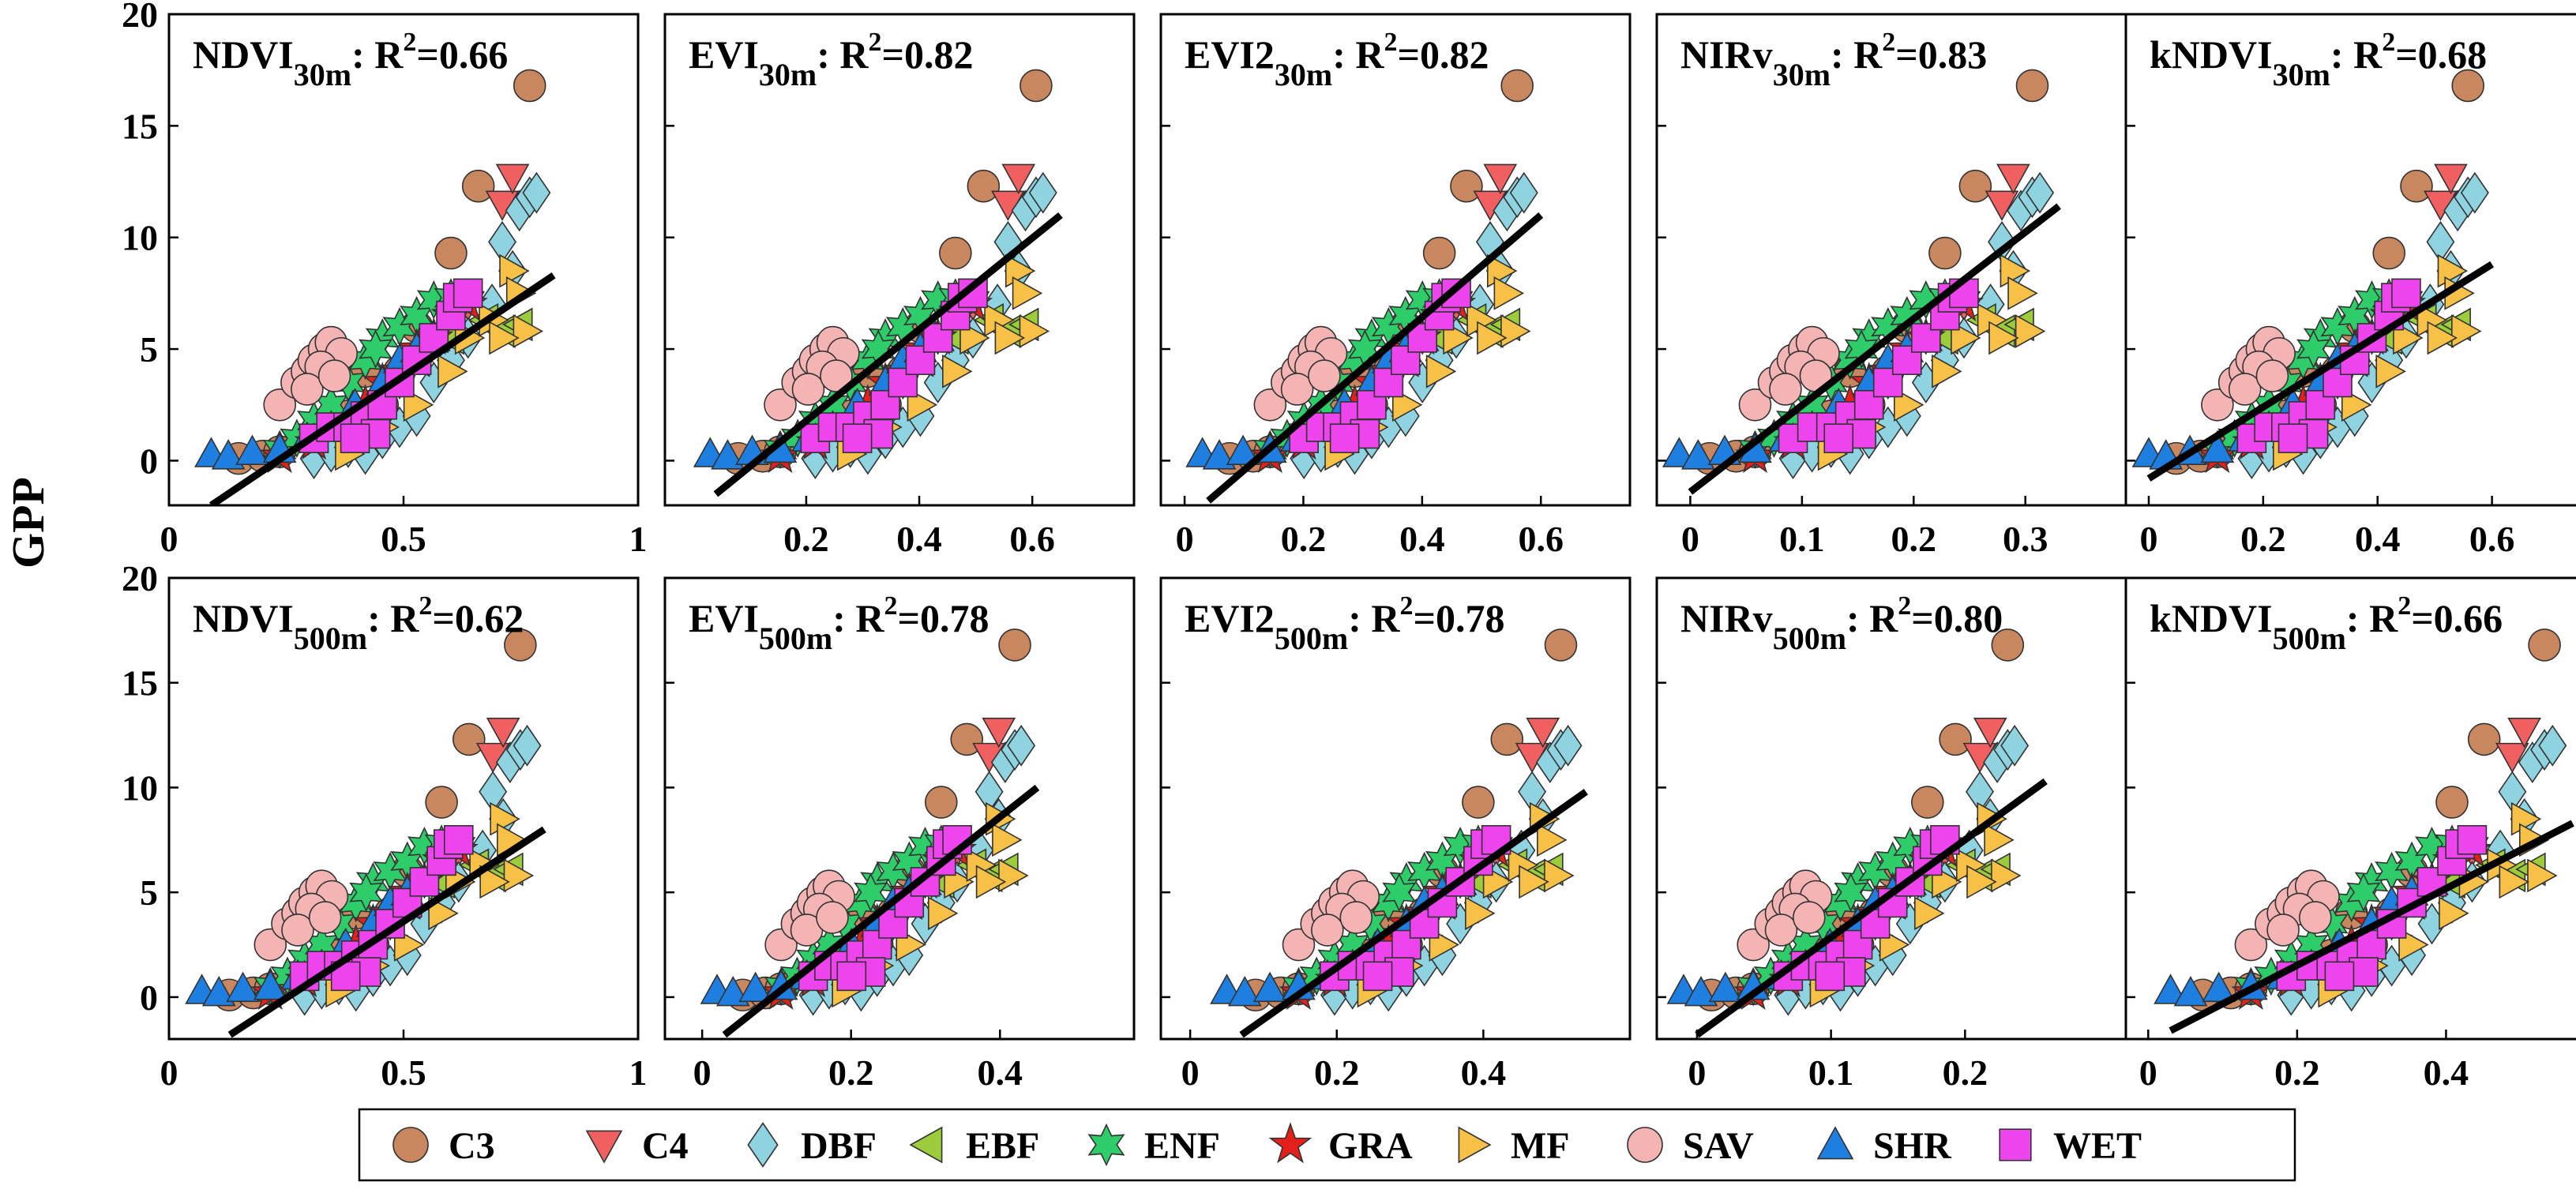  What do you see at coordinates (812, 1145) in the screenshot?
I see `legend-item-dbf: DBF` at bounding box center [812, 1145].